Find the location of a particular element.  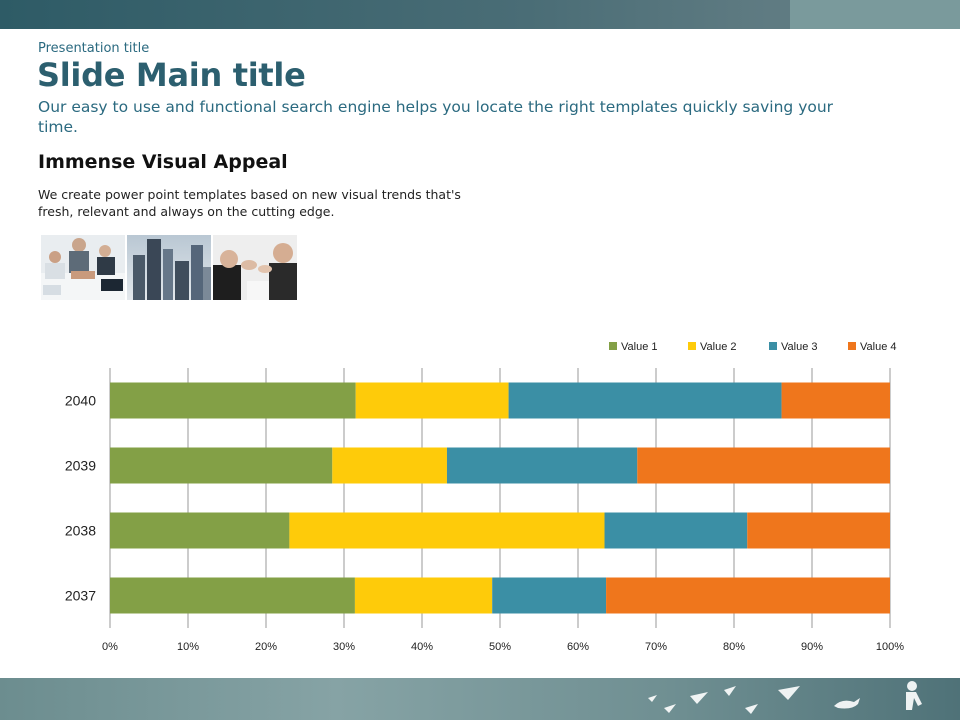

x-tick-label: 0% is located at coordinates (110, 647).